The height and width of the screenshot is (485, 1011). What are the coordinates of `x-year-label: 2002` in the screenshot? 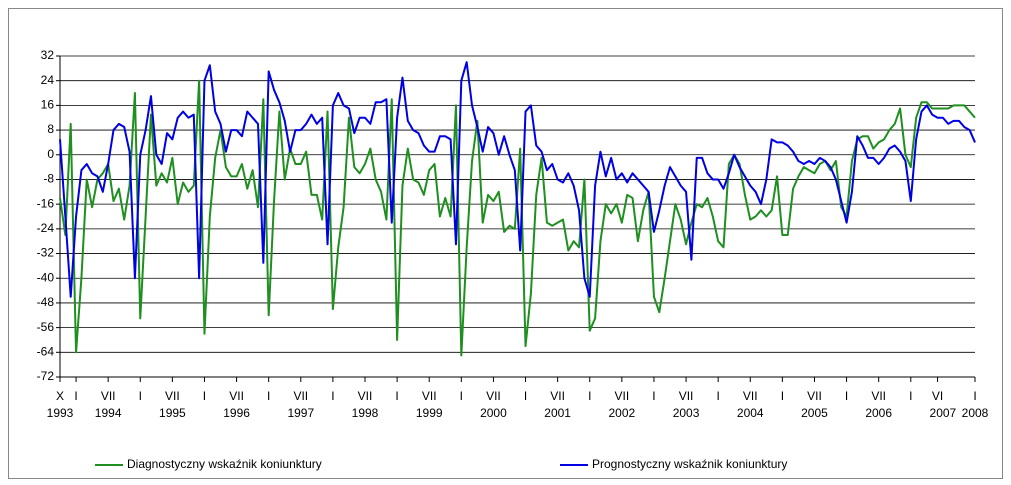 It's located at (621, 413).